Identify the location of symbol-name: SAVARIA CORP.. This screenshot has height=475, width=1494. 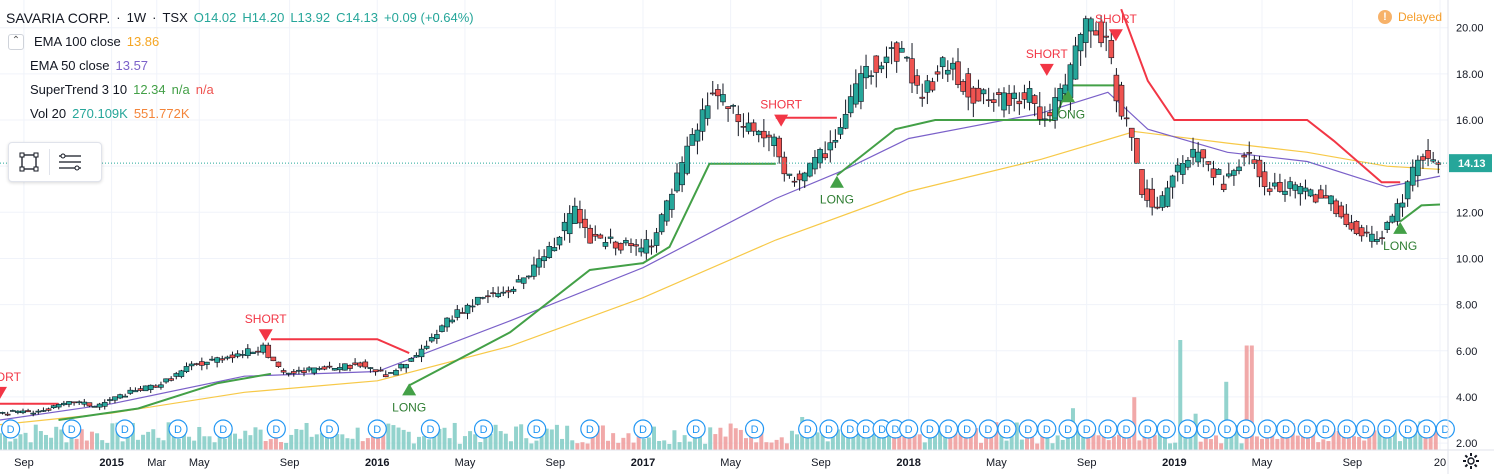
(58, 18).